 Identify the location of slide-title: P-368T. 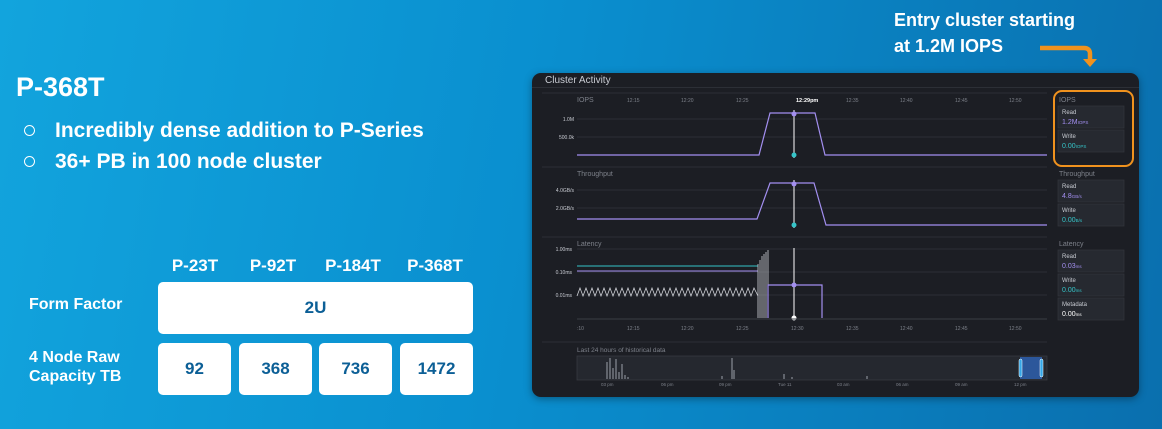
(60, 87).